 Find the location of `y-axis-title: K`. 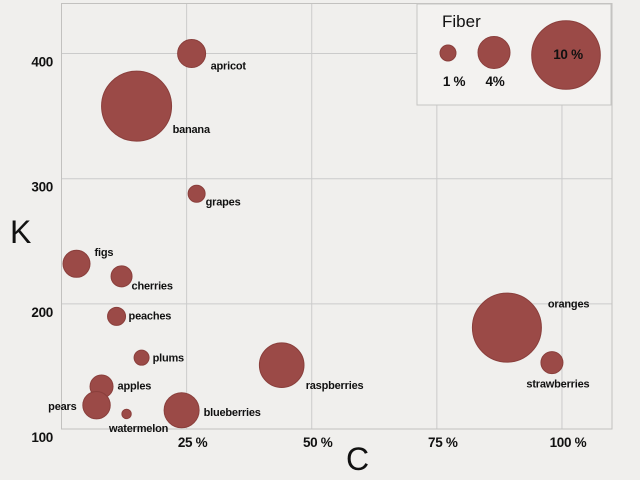

y-axis-title: K is located at coordinates (20, 232).